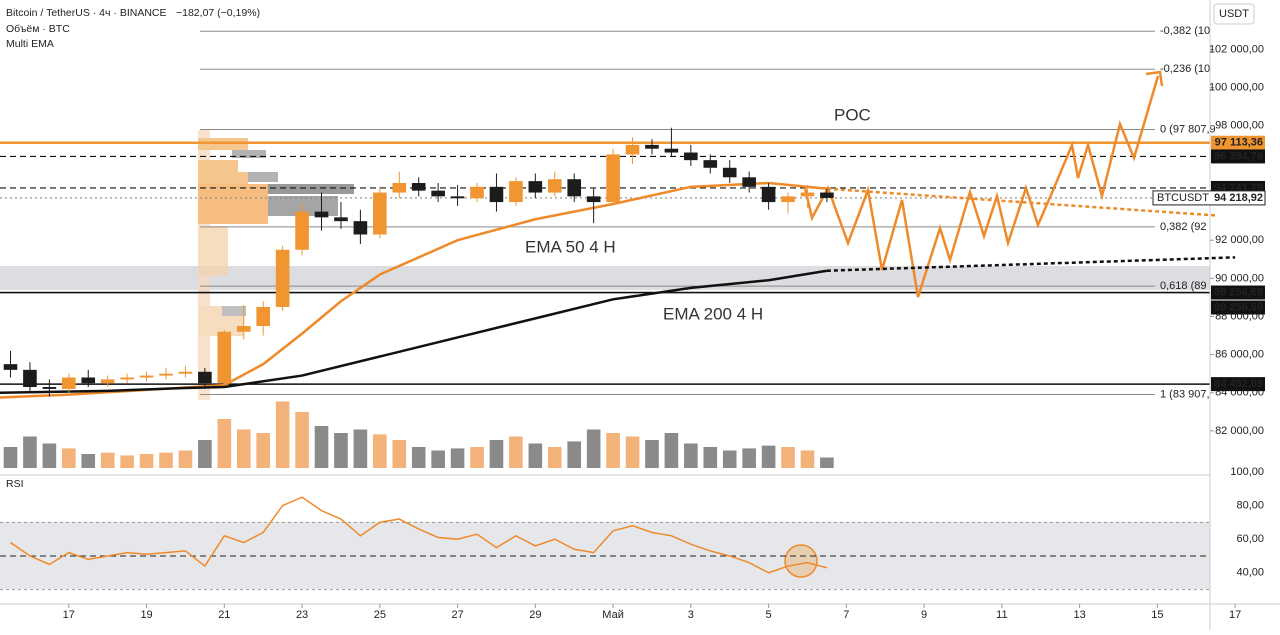  I want to click on price-tag-label: 96 394,76, so click(1238, 156).